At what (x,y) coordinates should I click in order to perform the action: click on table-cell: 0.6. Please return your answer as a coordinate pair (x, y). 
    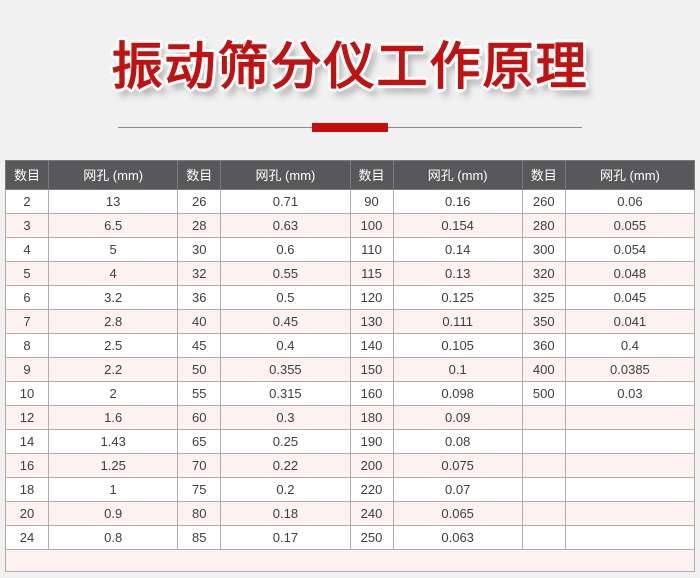
    Looking at the image, I should click on (285, 249).